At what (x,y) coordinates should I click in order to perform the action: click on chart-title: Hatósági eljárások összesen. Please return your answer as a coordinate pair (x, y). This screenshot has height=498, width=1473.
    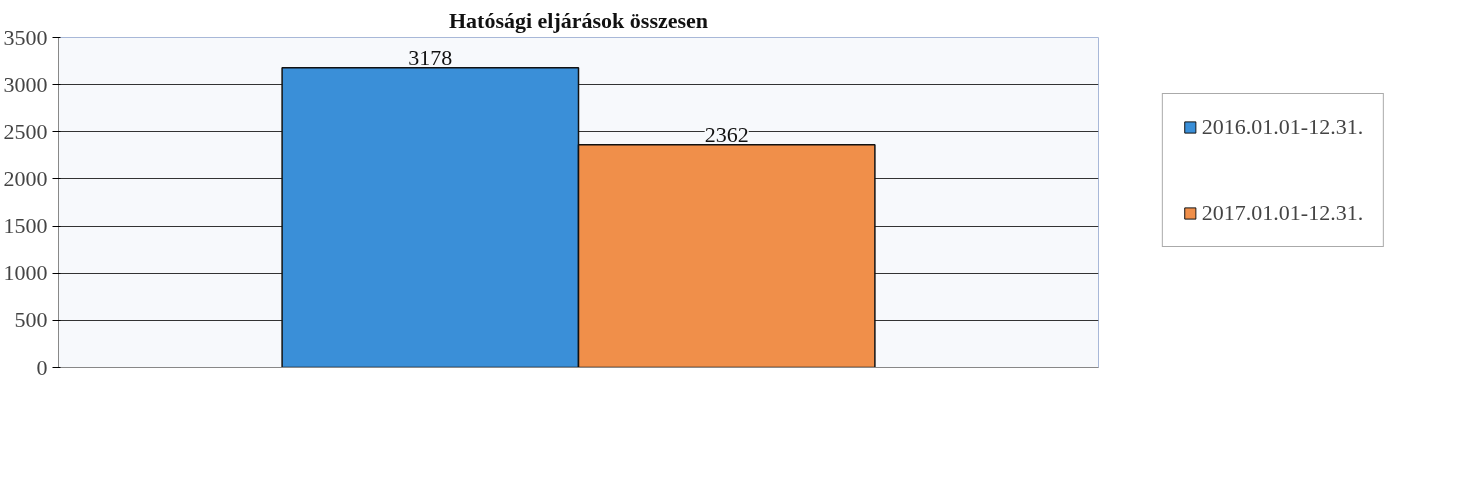
    Looking at the image, I should click on (578, 20).